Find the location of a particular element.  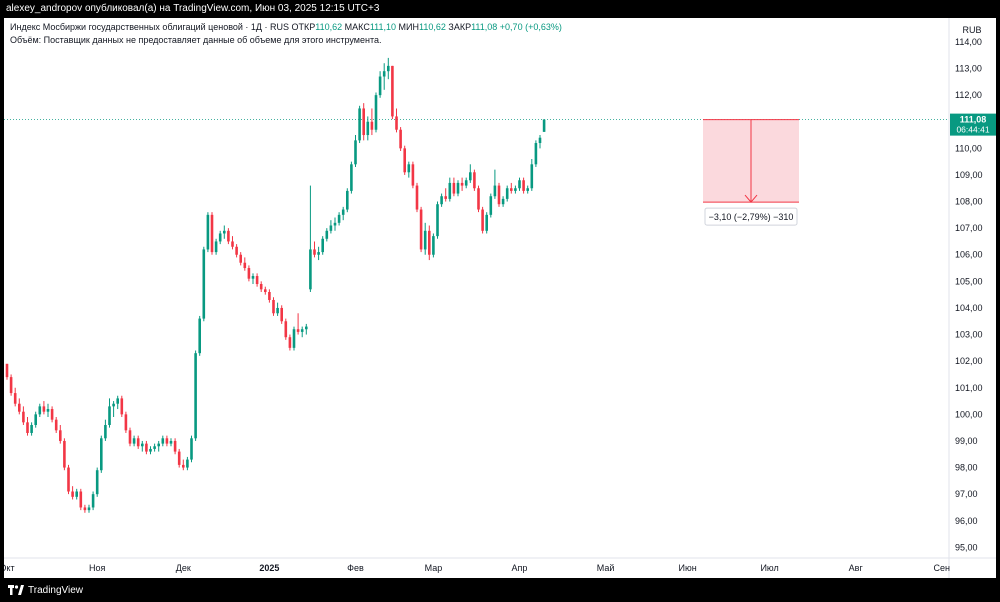

price-axis is located at coordinates (972, 298).